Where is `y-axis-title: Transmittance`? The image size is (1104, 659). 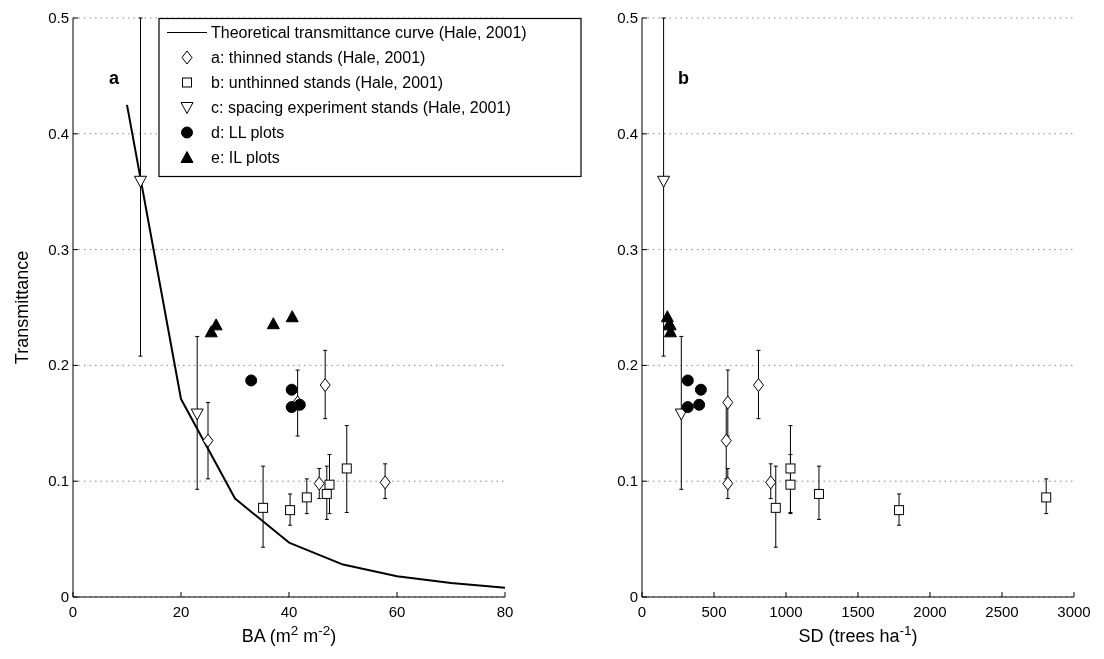 y-axis-title: Transmittance is located at coordinates (22, 307).